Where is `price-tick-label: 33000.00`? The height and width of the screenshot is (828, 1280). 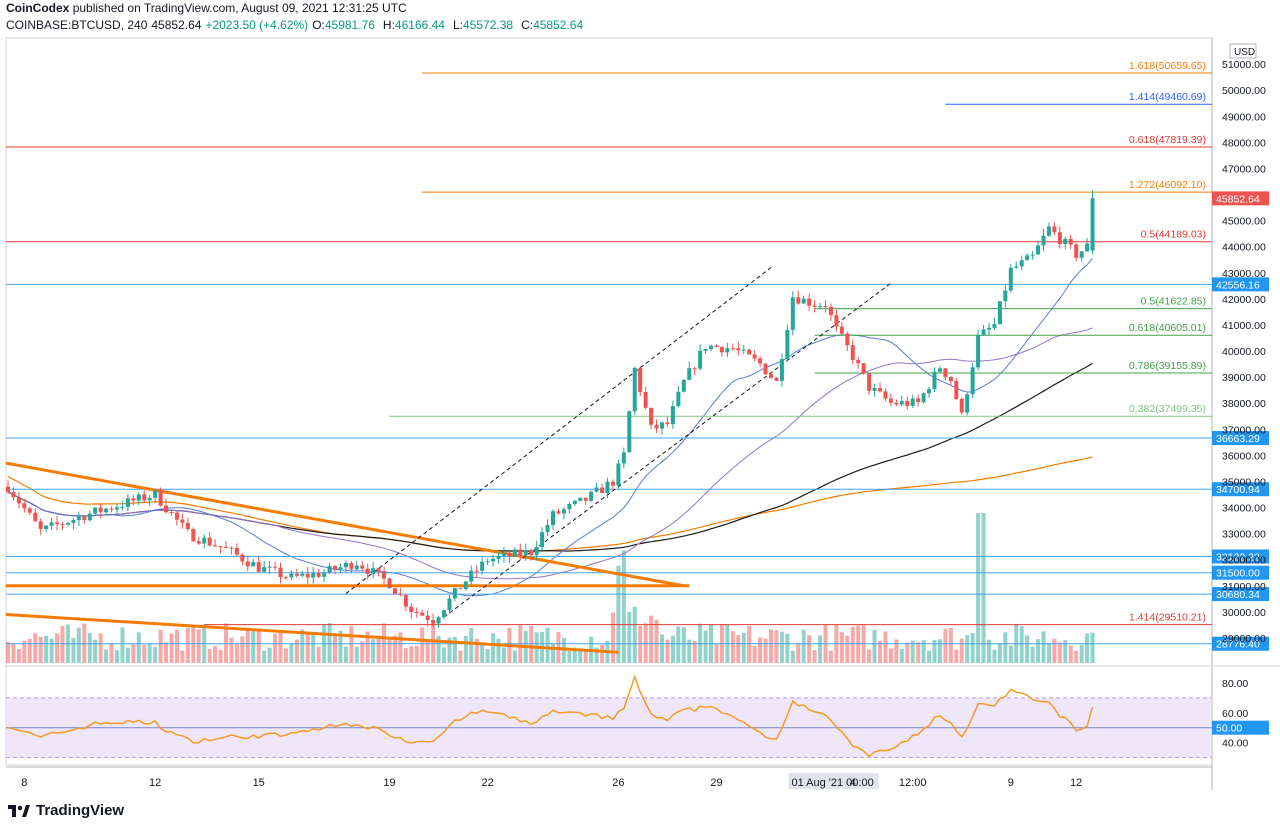
price-tick-label: 33000.00 is located at coordinates (1244, 535).